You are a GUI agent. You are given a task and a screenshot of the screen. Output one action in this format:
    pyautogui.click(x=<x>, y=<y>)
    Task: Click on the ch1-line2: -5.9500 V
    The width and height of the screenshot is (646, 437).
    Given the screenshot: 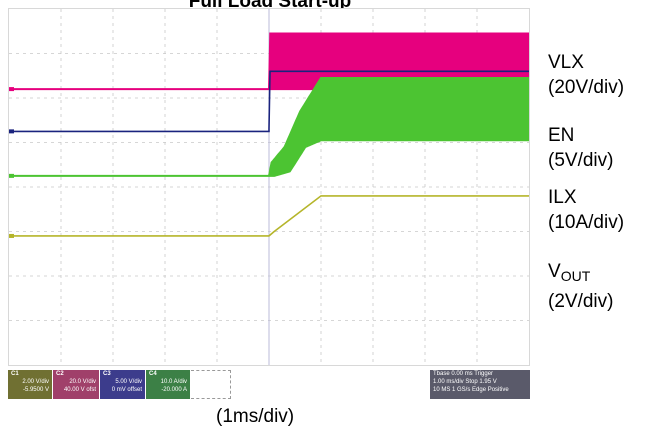 What is the action you would take?
    pyautogui.click(x=35, y=390)
    